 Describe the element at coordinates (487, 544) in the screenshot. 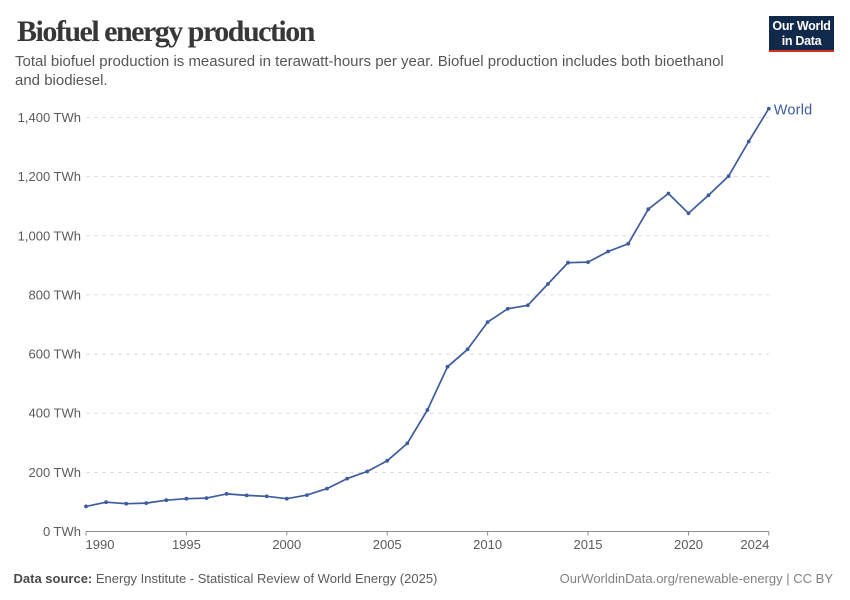

I see `svg-text: 2010` at that location.